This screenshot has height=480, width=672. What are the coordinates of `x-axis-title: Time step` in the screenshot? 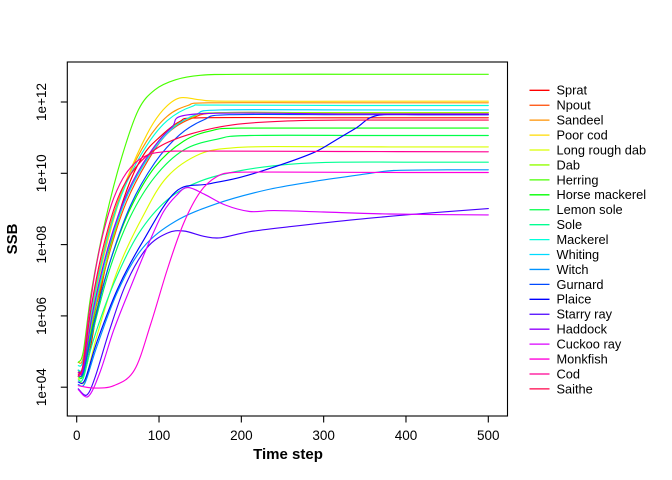 It's located at (288, 454).